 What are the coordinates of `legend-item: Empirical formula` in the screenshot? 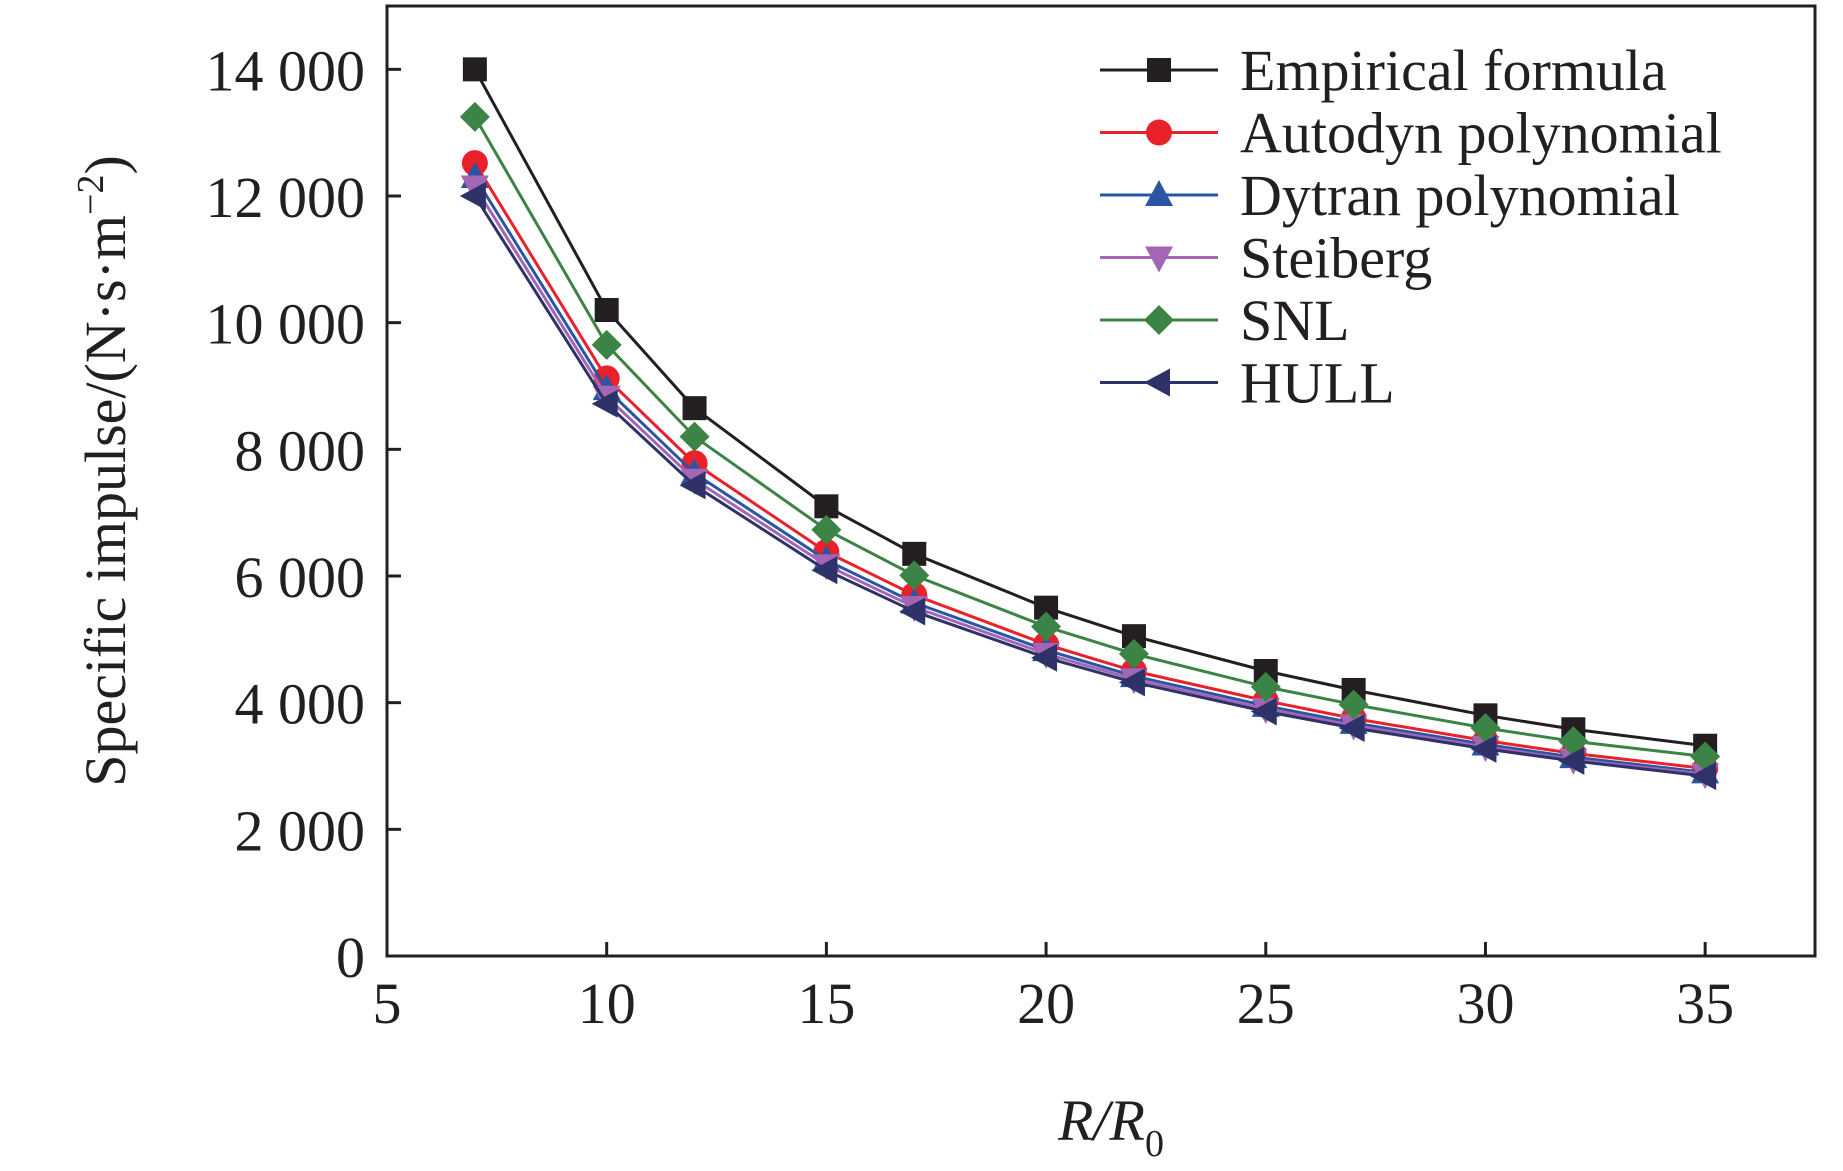 It's located at (1383, 70).